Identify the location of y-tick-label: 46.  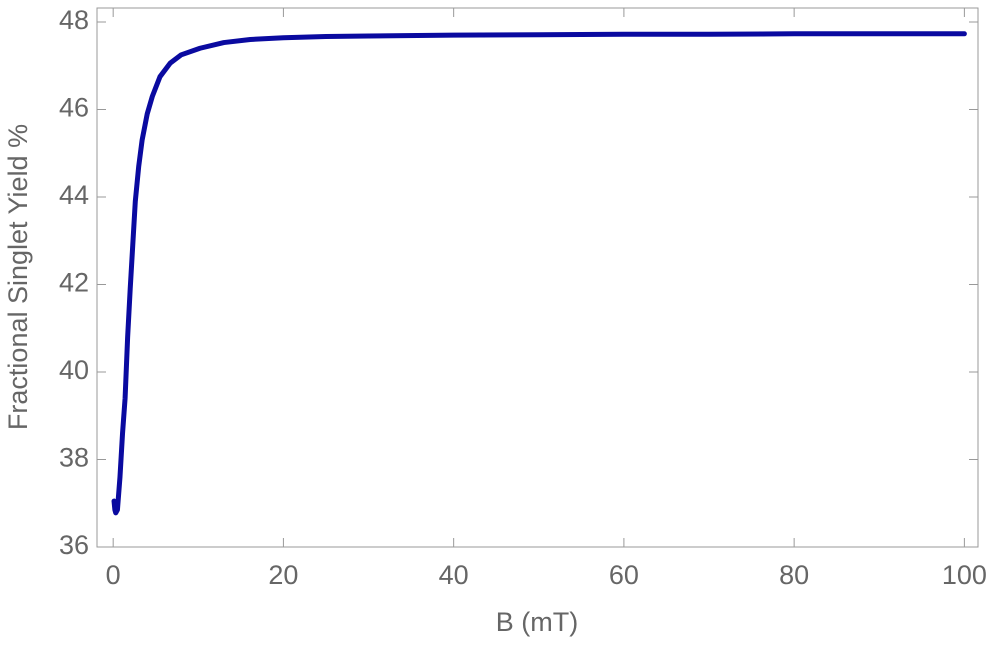
(74, 108).